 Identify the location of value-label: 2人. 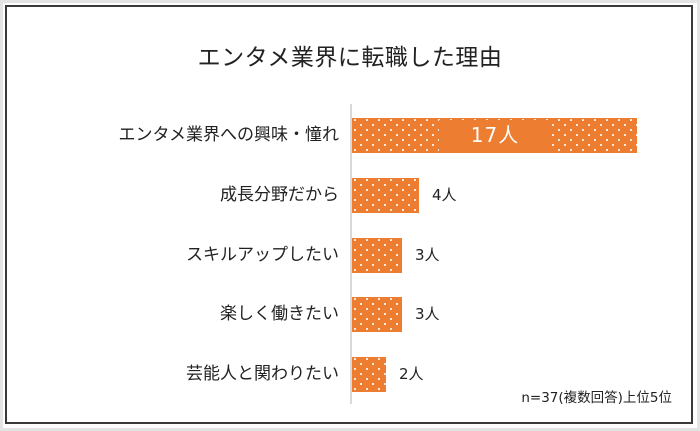
(411, 374).